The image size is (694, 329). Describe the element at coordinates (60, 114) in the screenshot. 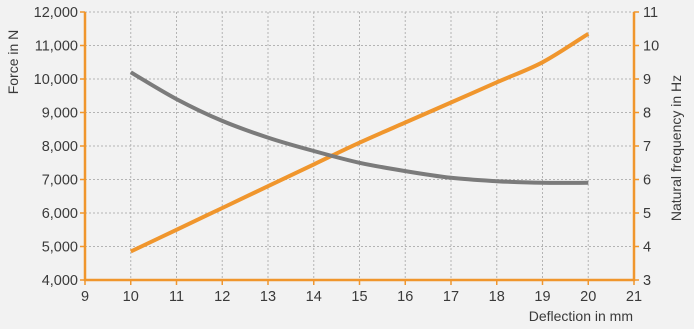

I see `y-left-tick-label: 9,000` at that location.